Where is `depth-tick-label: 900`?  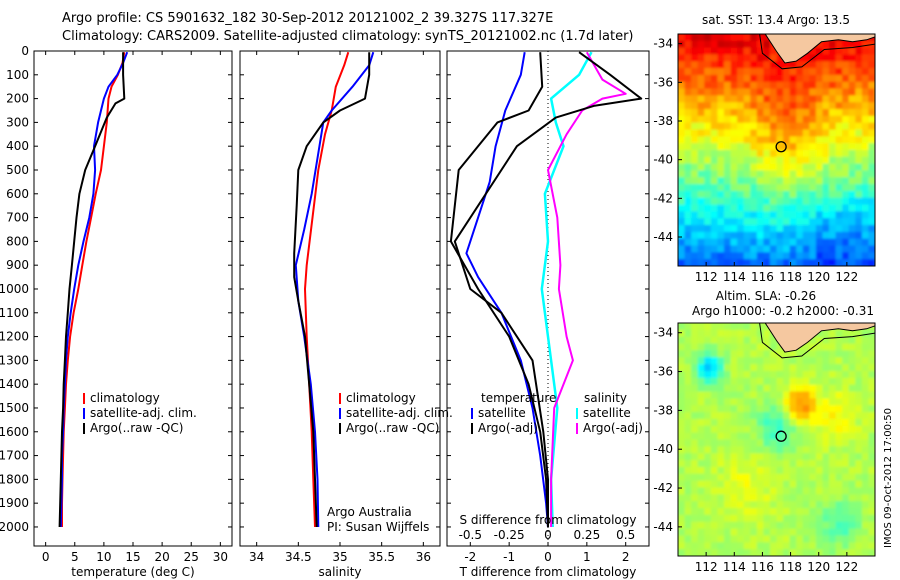
depth-tick-label: 900 is located at coordinates (17, 265).